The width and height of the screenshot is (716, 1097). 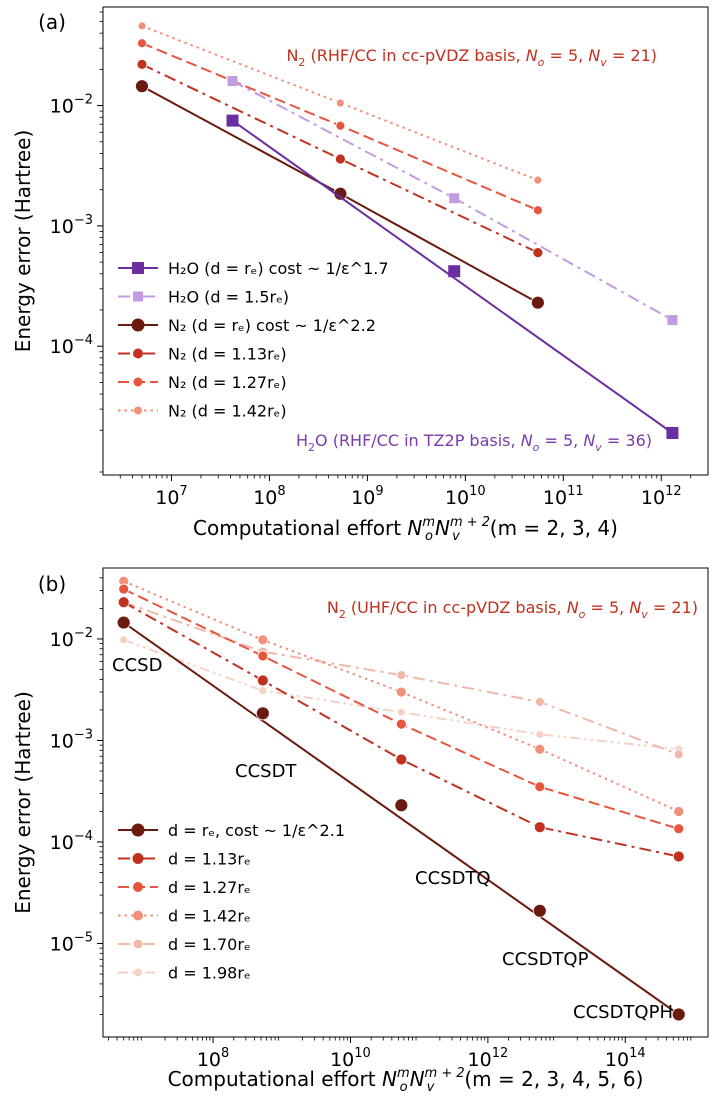 I want to click on legend-label: N₂ (d = 1.13rₑ), so click(x=227, y=354).